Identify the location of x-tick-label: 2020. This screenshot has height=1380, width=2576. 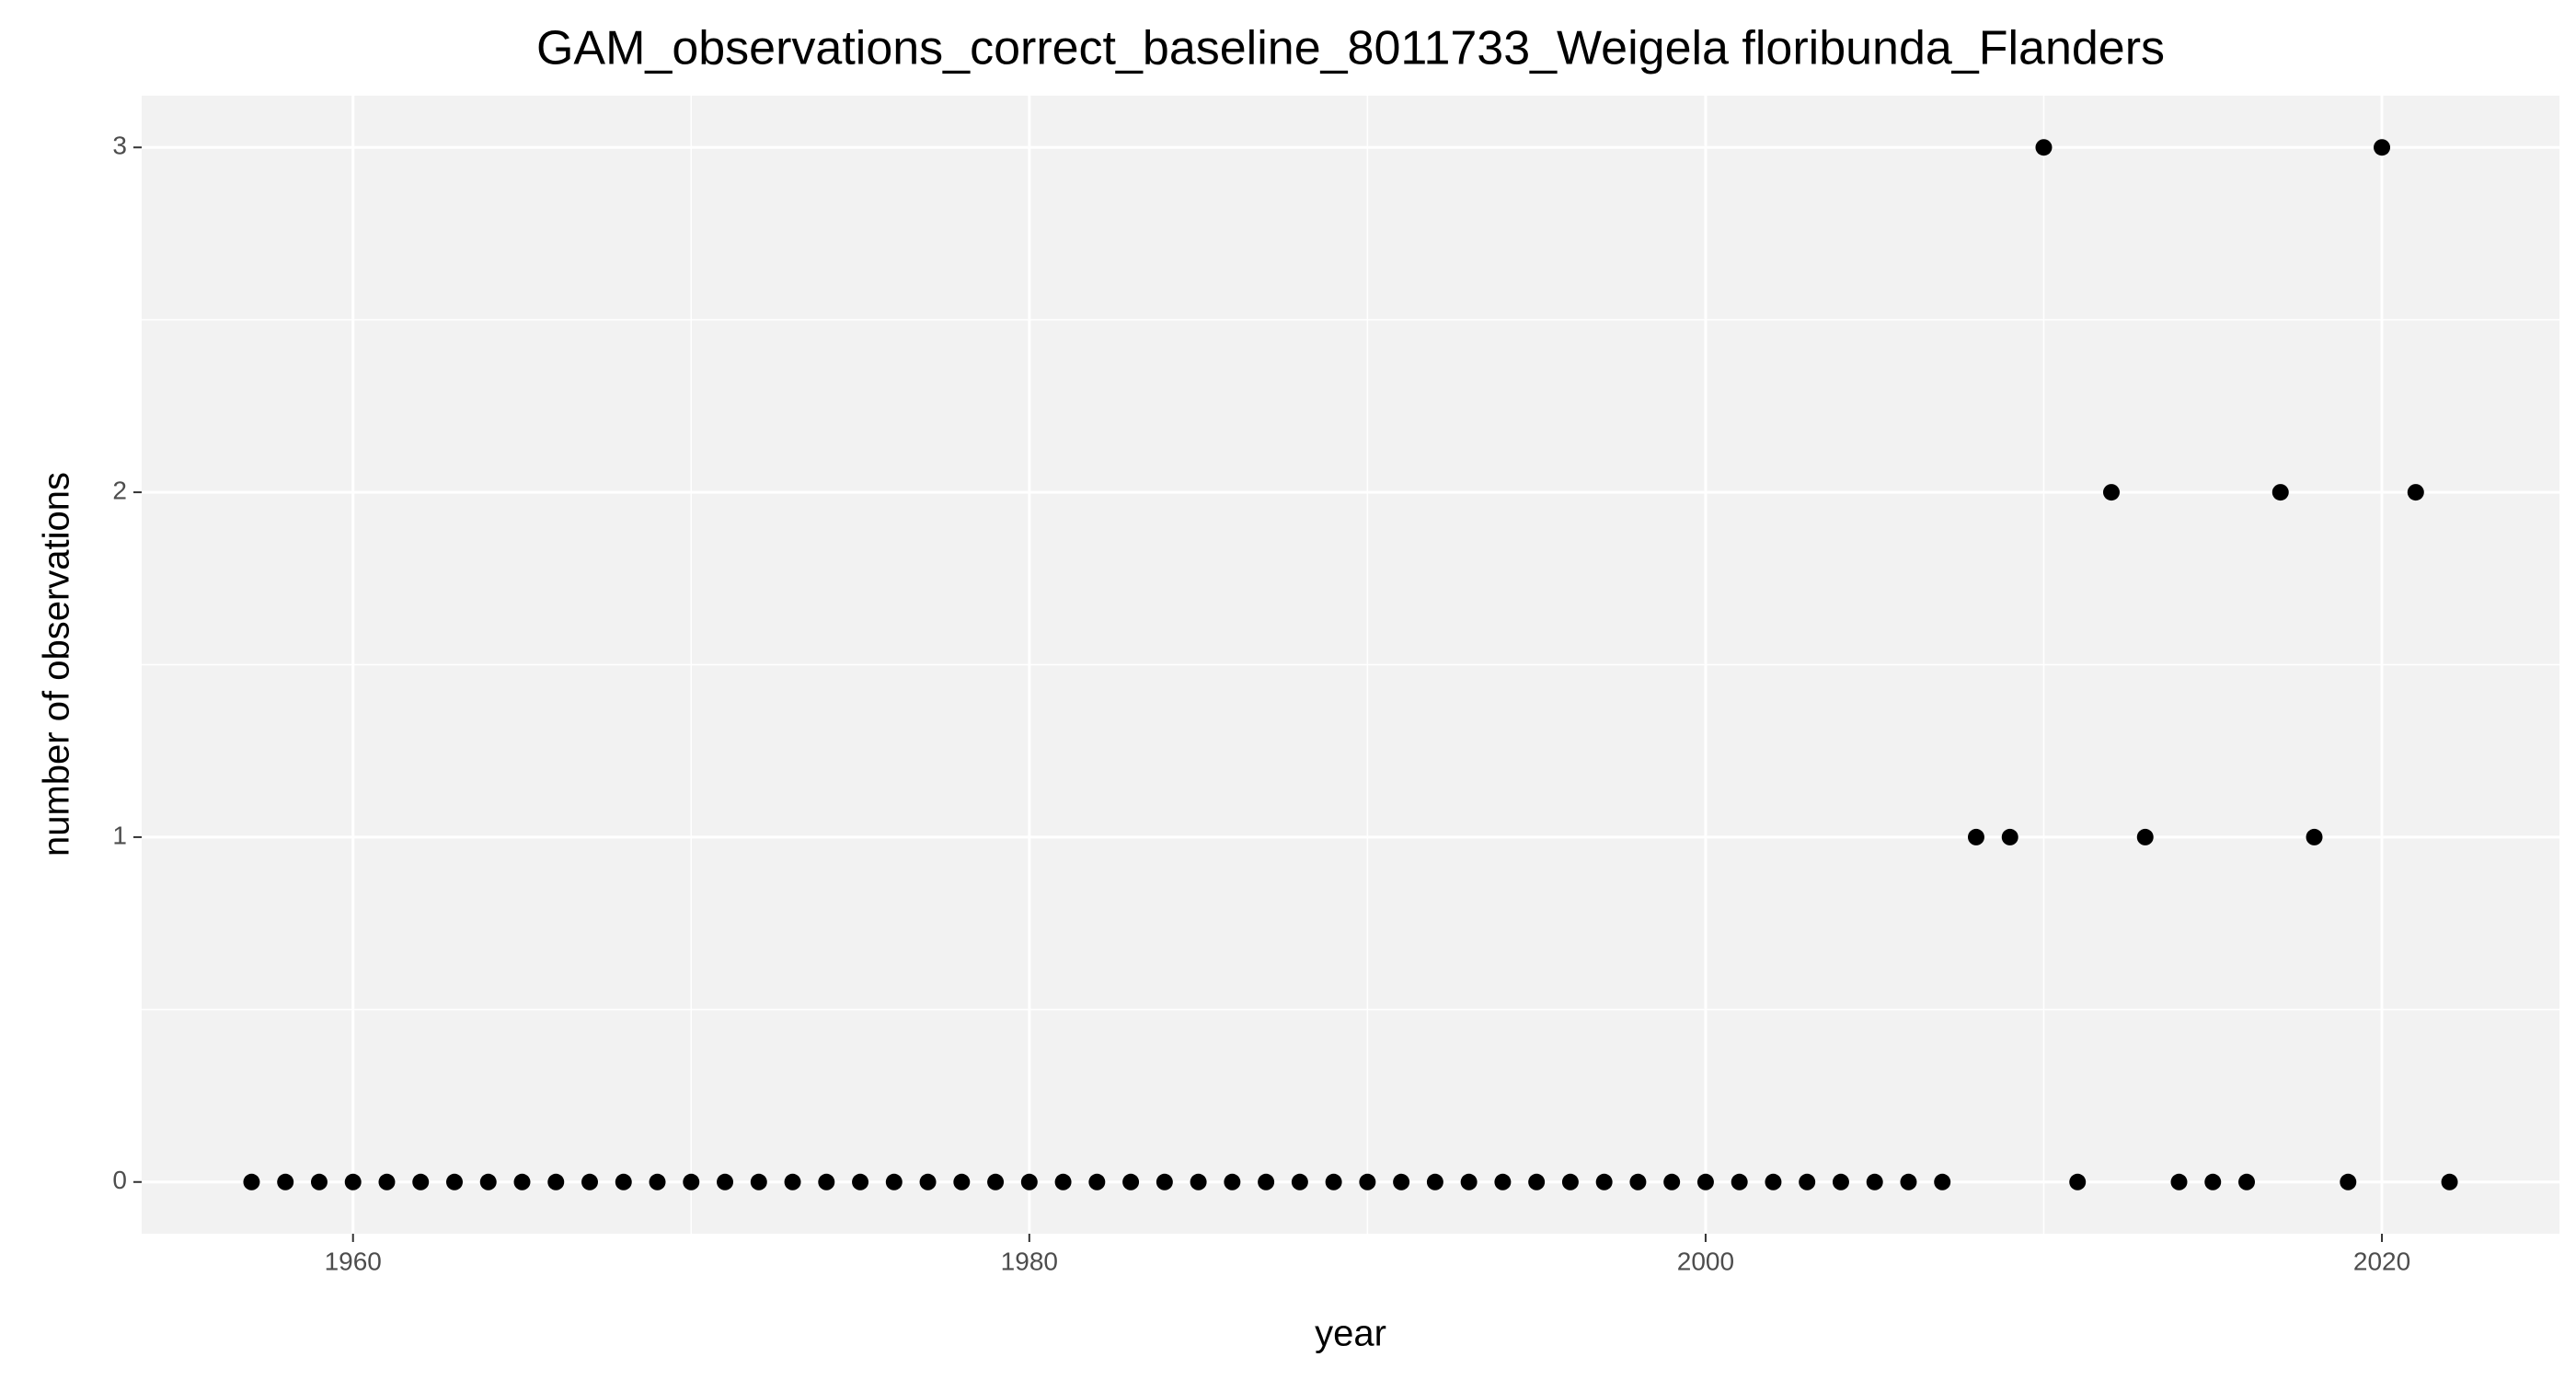
(2381, 1261).